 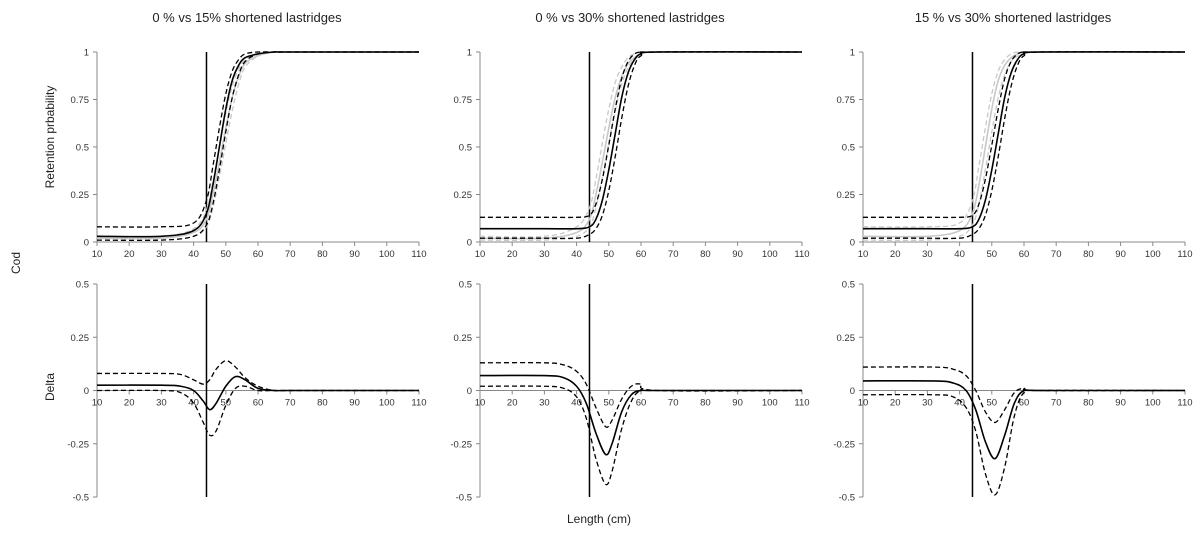 I want to click on title-panel-right: 15 % vs 30% shortened lastridges, so click(x=1013, y=17).